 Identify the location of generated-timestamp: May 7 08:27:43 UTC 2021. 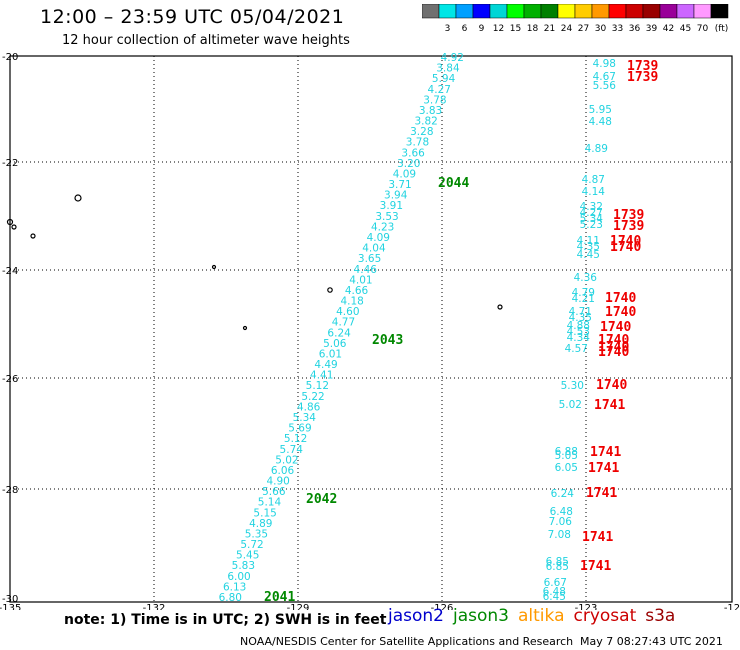
(651, 641).